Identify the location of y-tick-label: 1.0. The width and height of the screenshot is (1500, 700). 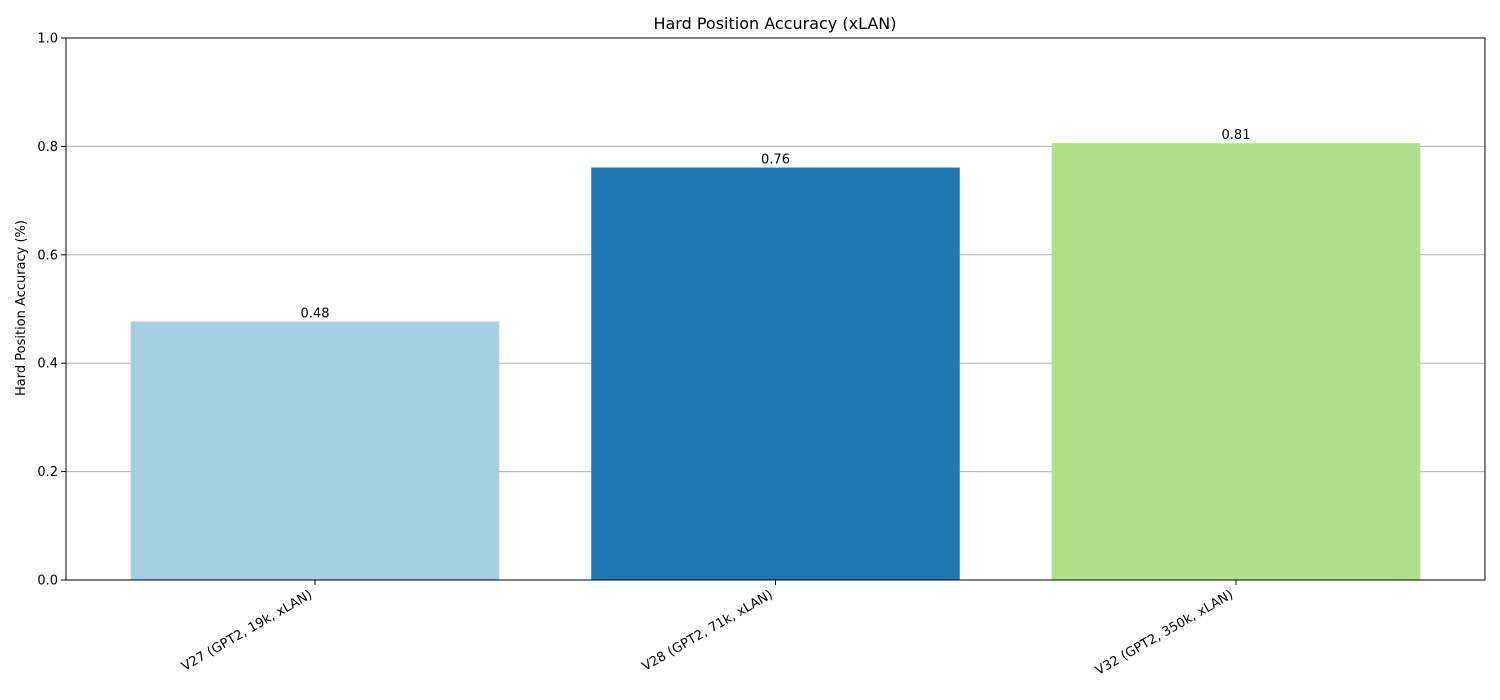
(47, 39).